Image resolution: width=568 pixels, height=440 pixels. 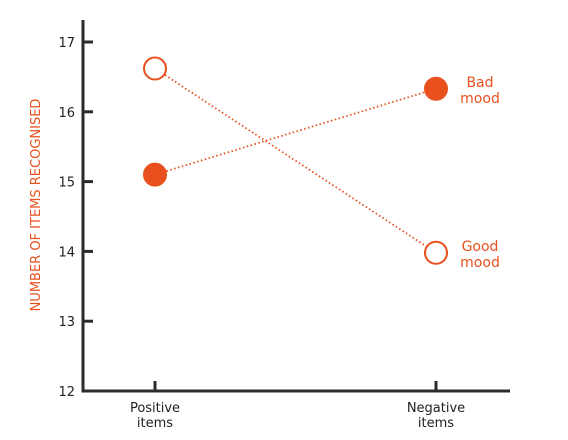 I want to click on x-tick-label-line: Negative, so click(x=436, y=408).